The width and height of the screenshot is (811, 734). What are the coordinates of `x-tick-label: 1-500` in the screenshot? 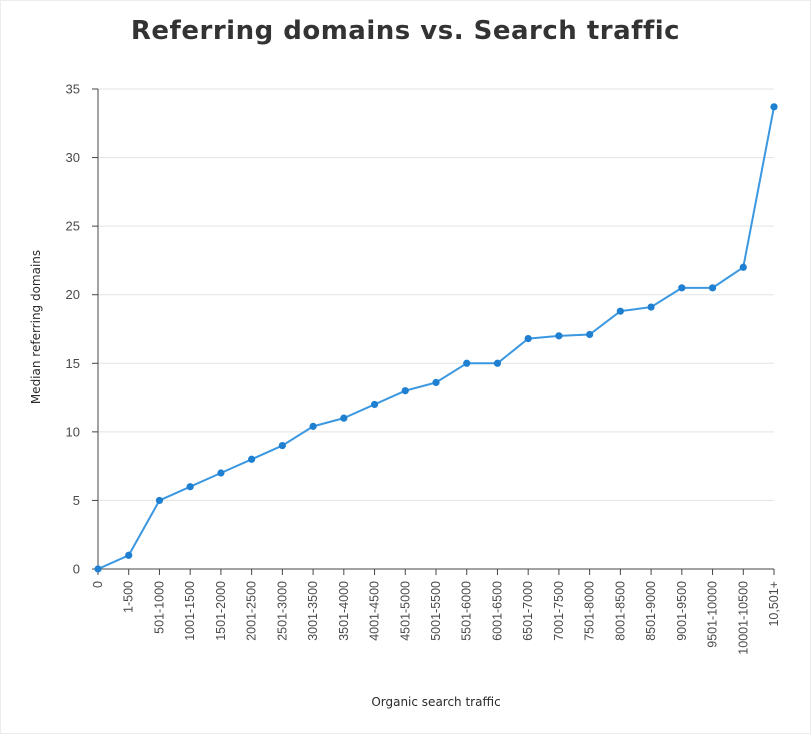 It's located at (129, 597).